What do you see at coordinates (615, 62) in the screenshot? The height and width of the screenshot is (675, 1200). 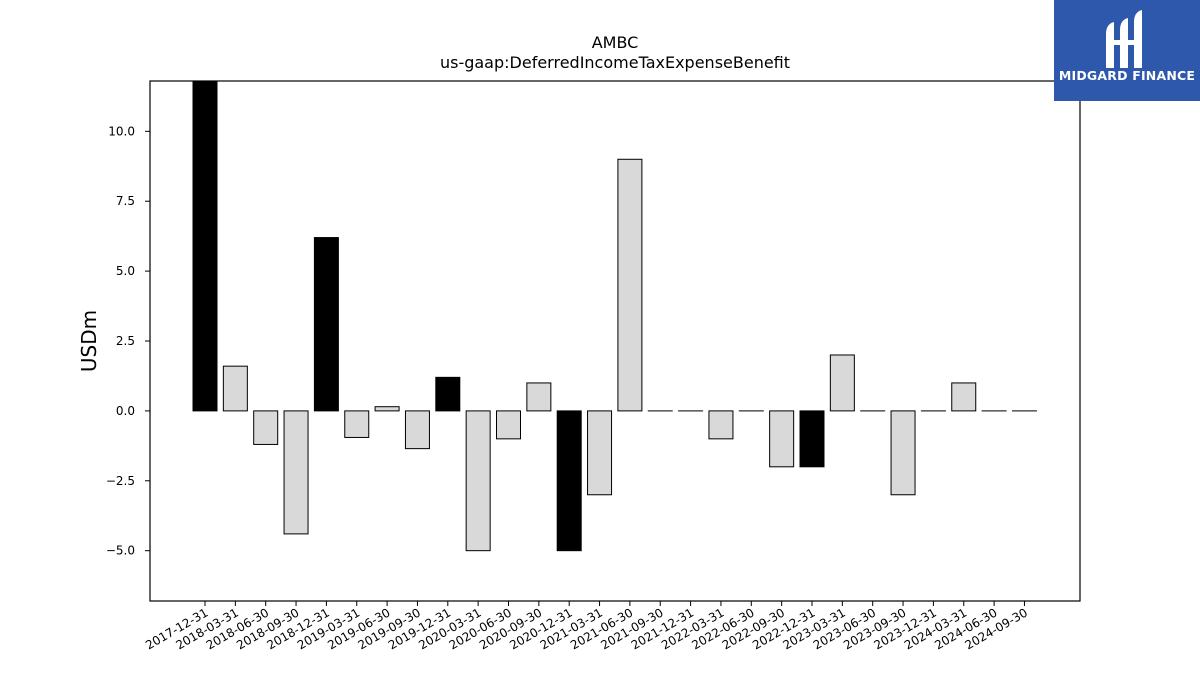 I see `chart-subtitle: us-gaap:DeferredIncomeTaxExpenseBenefit` at bounding box center [615, 62].